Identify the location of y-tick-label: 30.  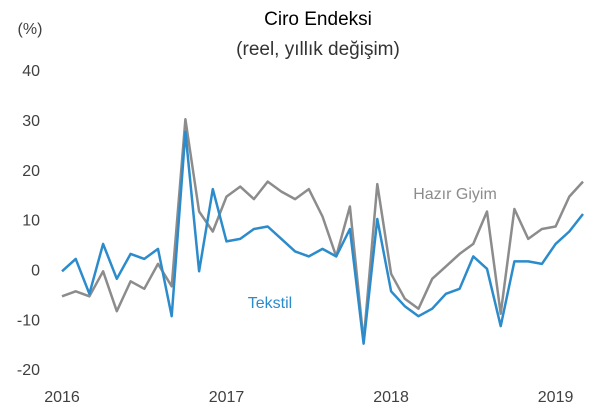
(31, 121).